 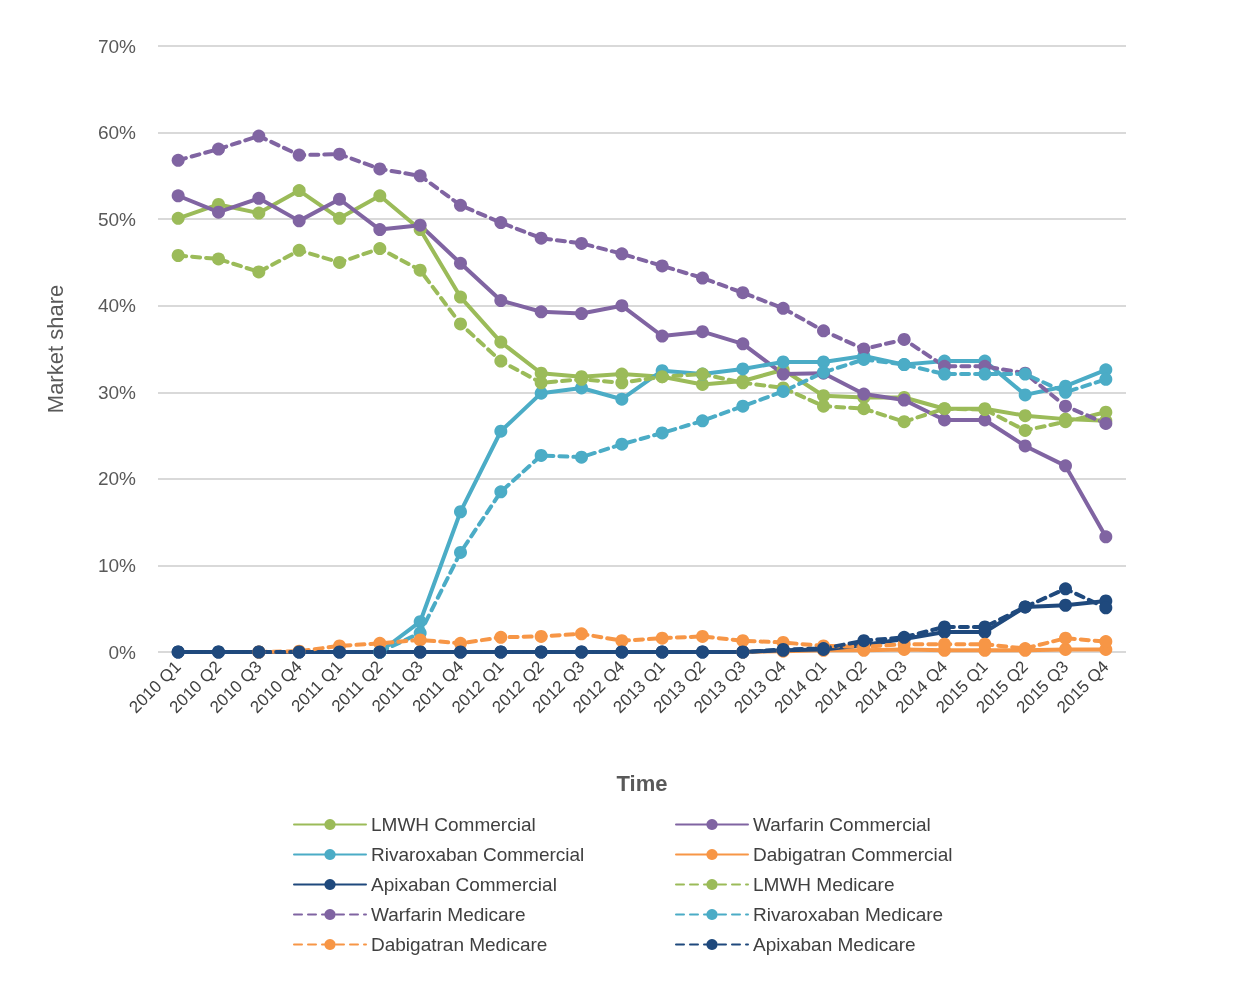 I want to click on y-tick-label: 20%, so click(x=117, y=479).